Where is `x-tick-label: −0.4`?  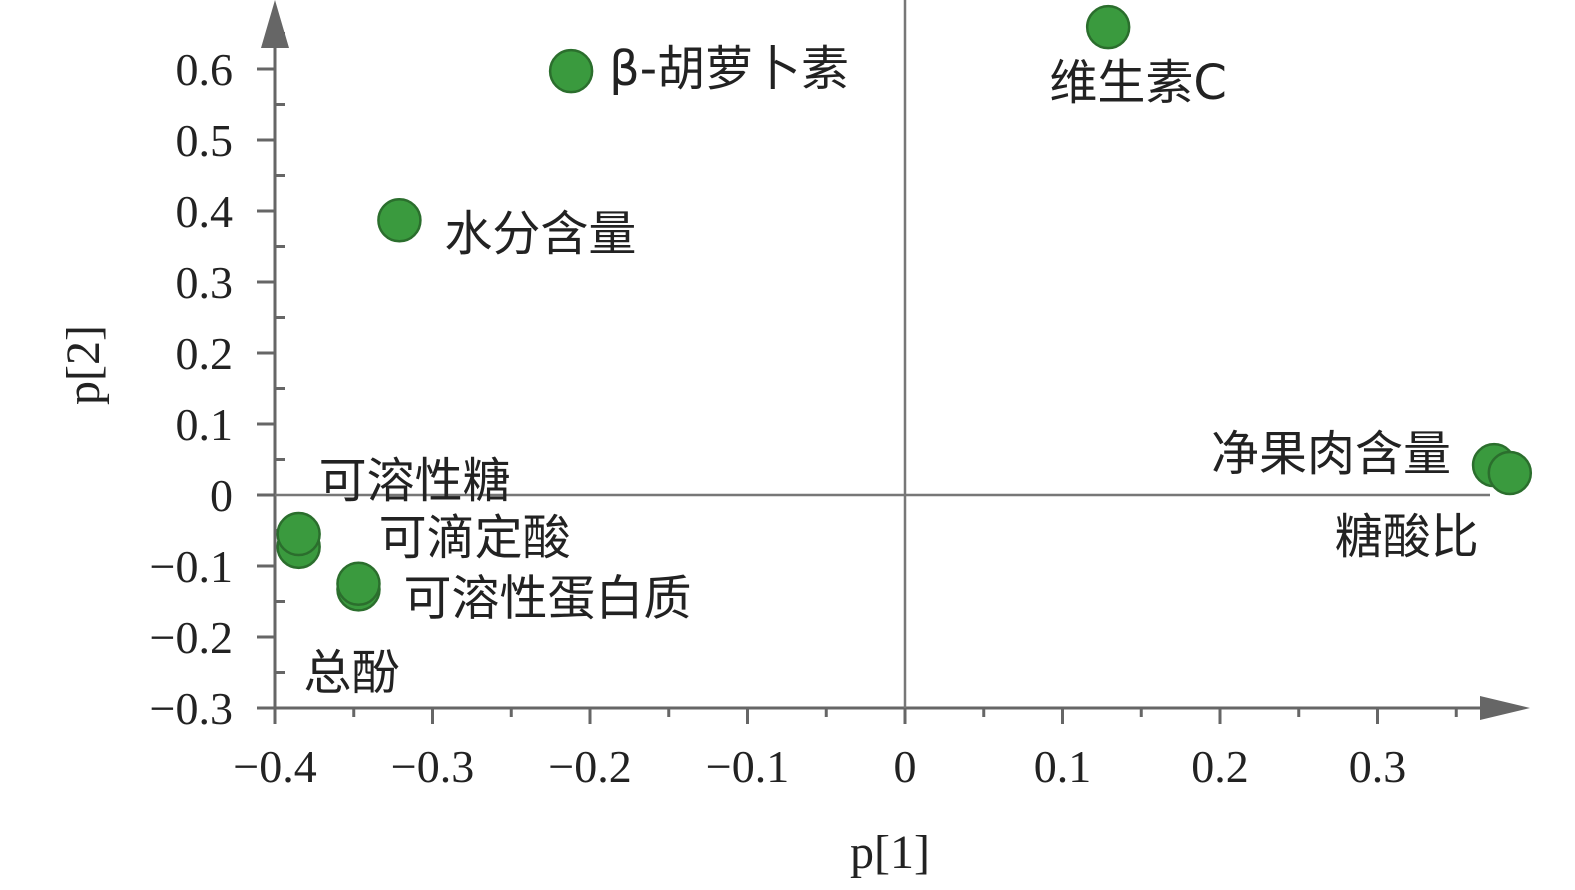
x-tick-label: −0.4 is located at coordinates (274, 766).